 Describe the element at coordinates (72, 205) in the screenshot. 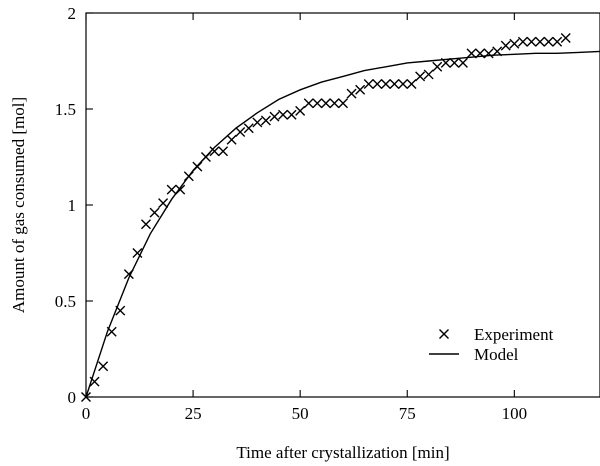

I see `y-tick-label: 1` at that location.